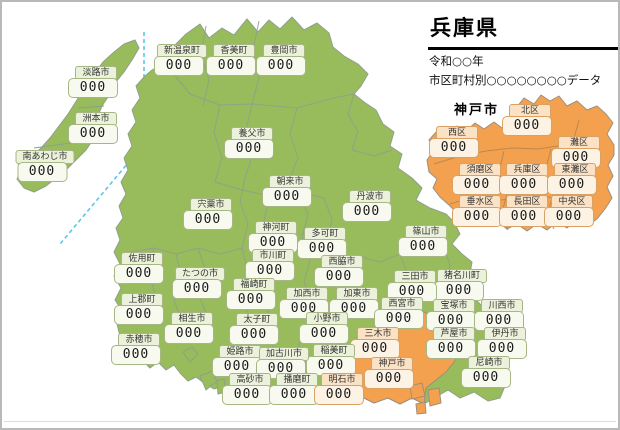 The height and width of the screenshot is (430, 620). I want to click on municipality-label: 神河町 000, so click(274, 237).